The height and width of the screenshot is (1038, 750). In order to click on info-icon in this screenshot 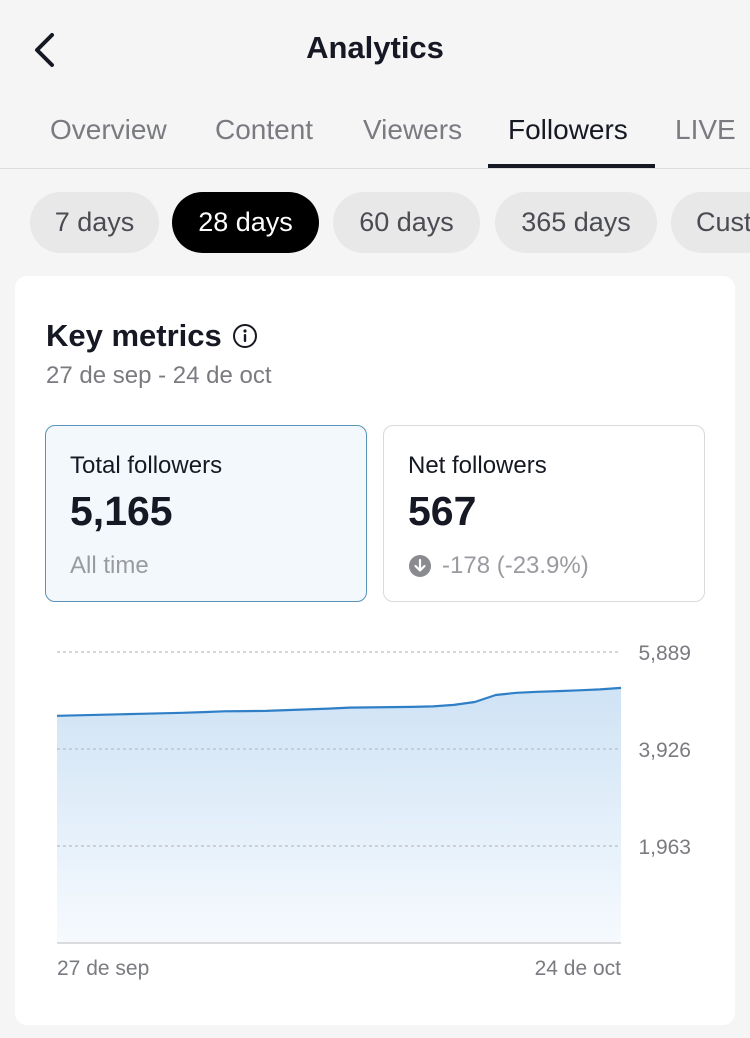, I will do `click(245, 336)`.